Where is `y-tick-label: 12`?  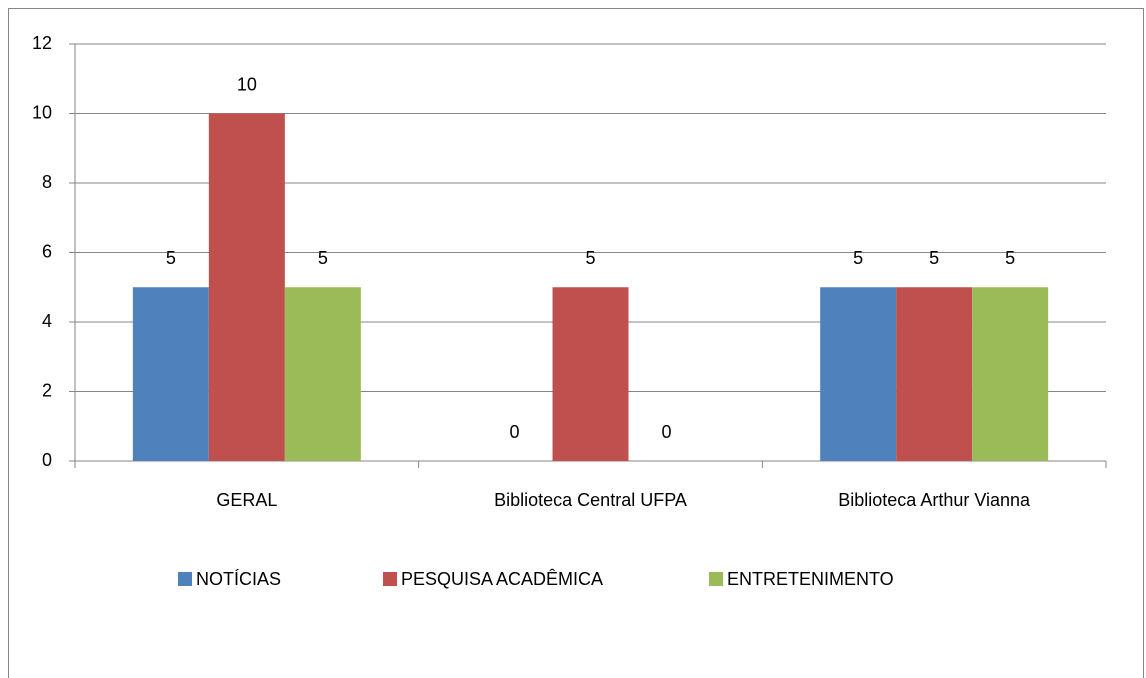
y-tick-label: 12 is located at coordinates (42, 43).